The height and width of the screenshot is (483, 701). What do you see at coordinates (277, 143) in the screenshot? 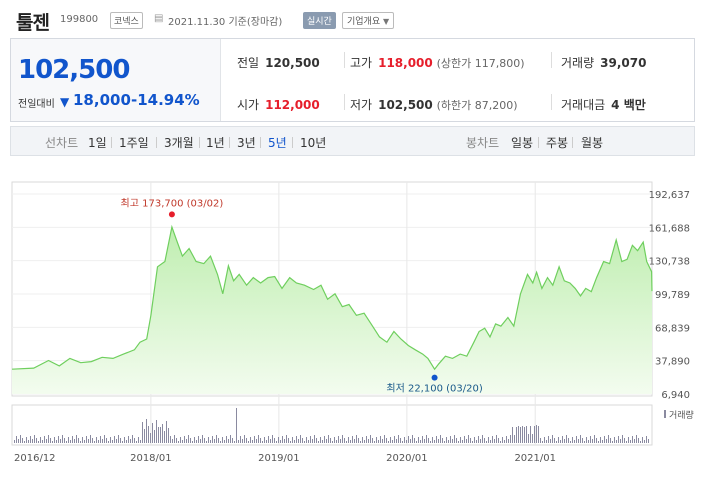
I see `tab-5year: 5년` at bounding box center [277, 143].